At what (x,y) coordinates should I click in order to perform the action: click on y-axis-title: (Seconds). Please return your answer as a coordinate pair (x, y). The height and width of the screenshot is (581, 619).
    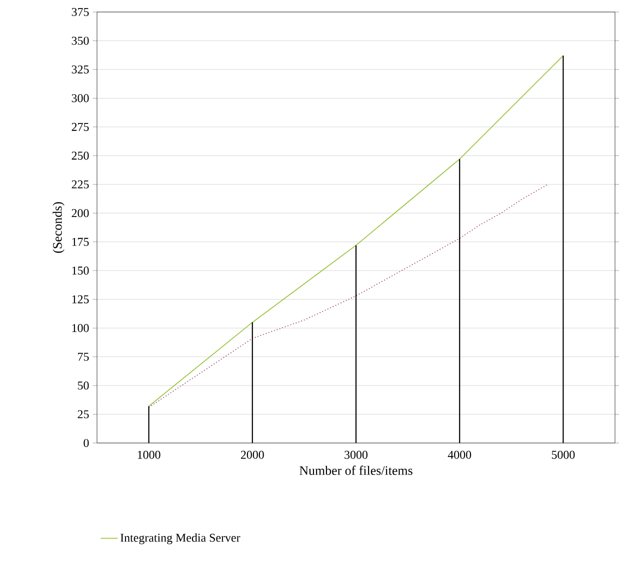
    Looking at the image, I should click on (58, 227).